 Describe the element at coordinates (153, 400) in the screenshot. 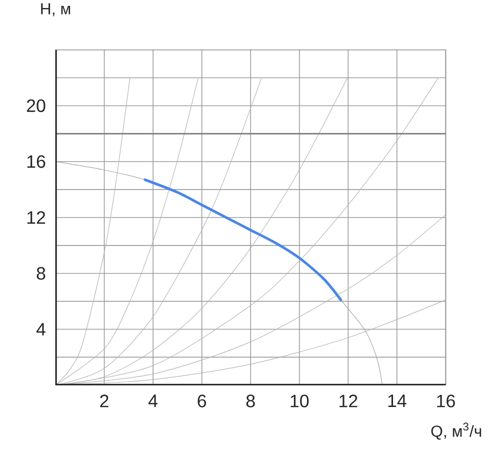

I see `x-tick-label: 4` at that location.